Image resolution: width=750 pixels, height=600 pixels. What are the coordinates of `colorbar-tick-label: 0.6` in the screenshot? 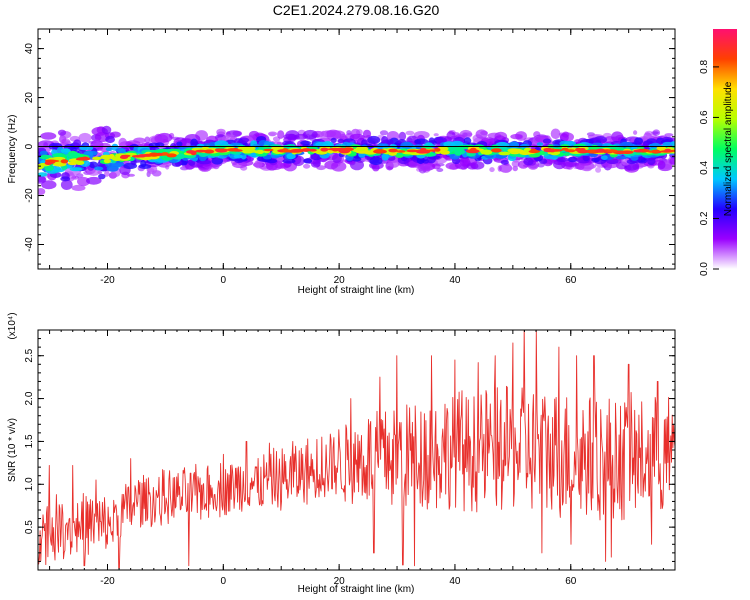 It's located at (704, 117).